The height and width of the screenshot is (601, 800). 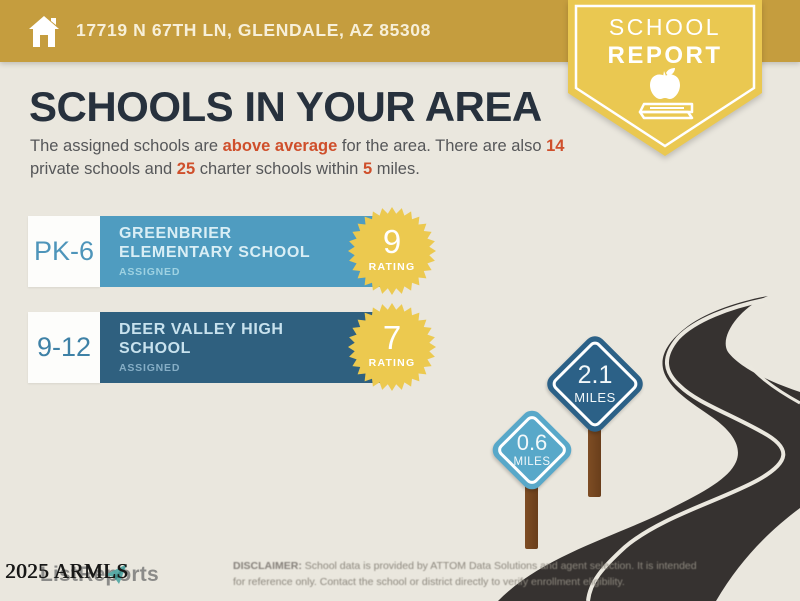 What do you see at coordinates (201, 330) in the screenshot?
I see `school-name-line1: DEER VALLEY HIGH` at bounding box center [201, 330].